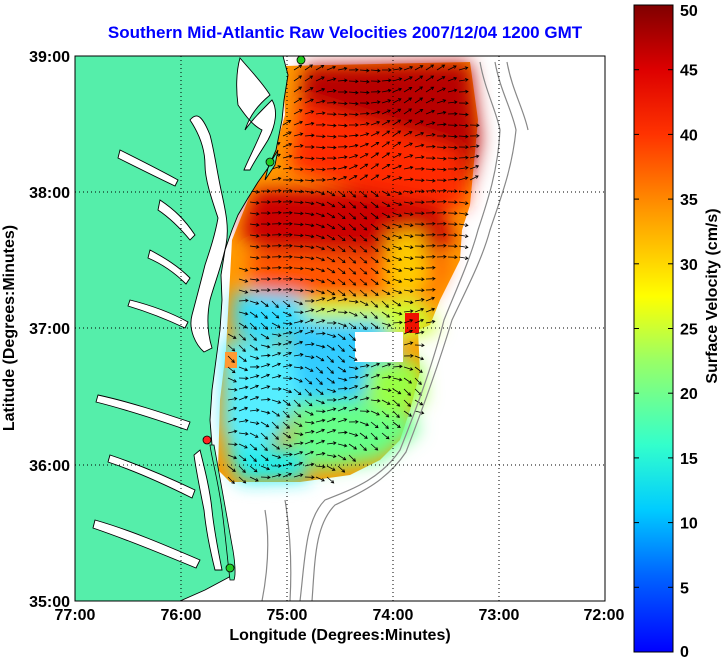 This screenshot has height=659, width=724. What do you see at coordinates (49, 466) in the screenshot?
I see `y-tick-label: 36:00` at bounding box center [49, 466].